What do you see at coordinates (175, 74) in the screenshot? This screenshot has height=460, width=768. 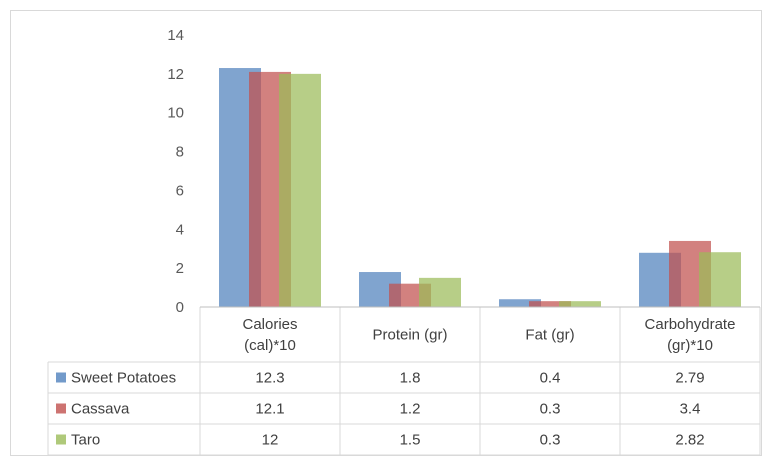 I see `y-tick-label: 12` at bounding box center [175, 74].